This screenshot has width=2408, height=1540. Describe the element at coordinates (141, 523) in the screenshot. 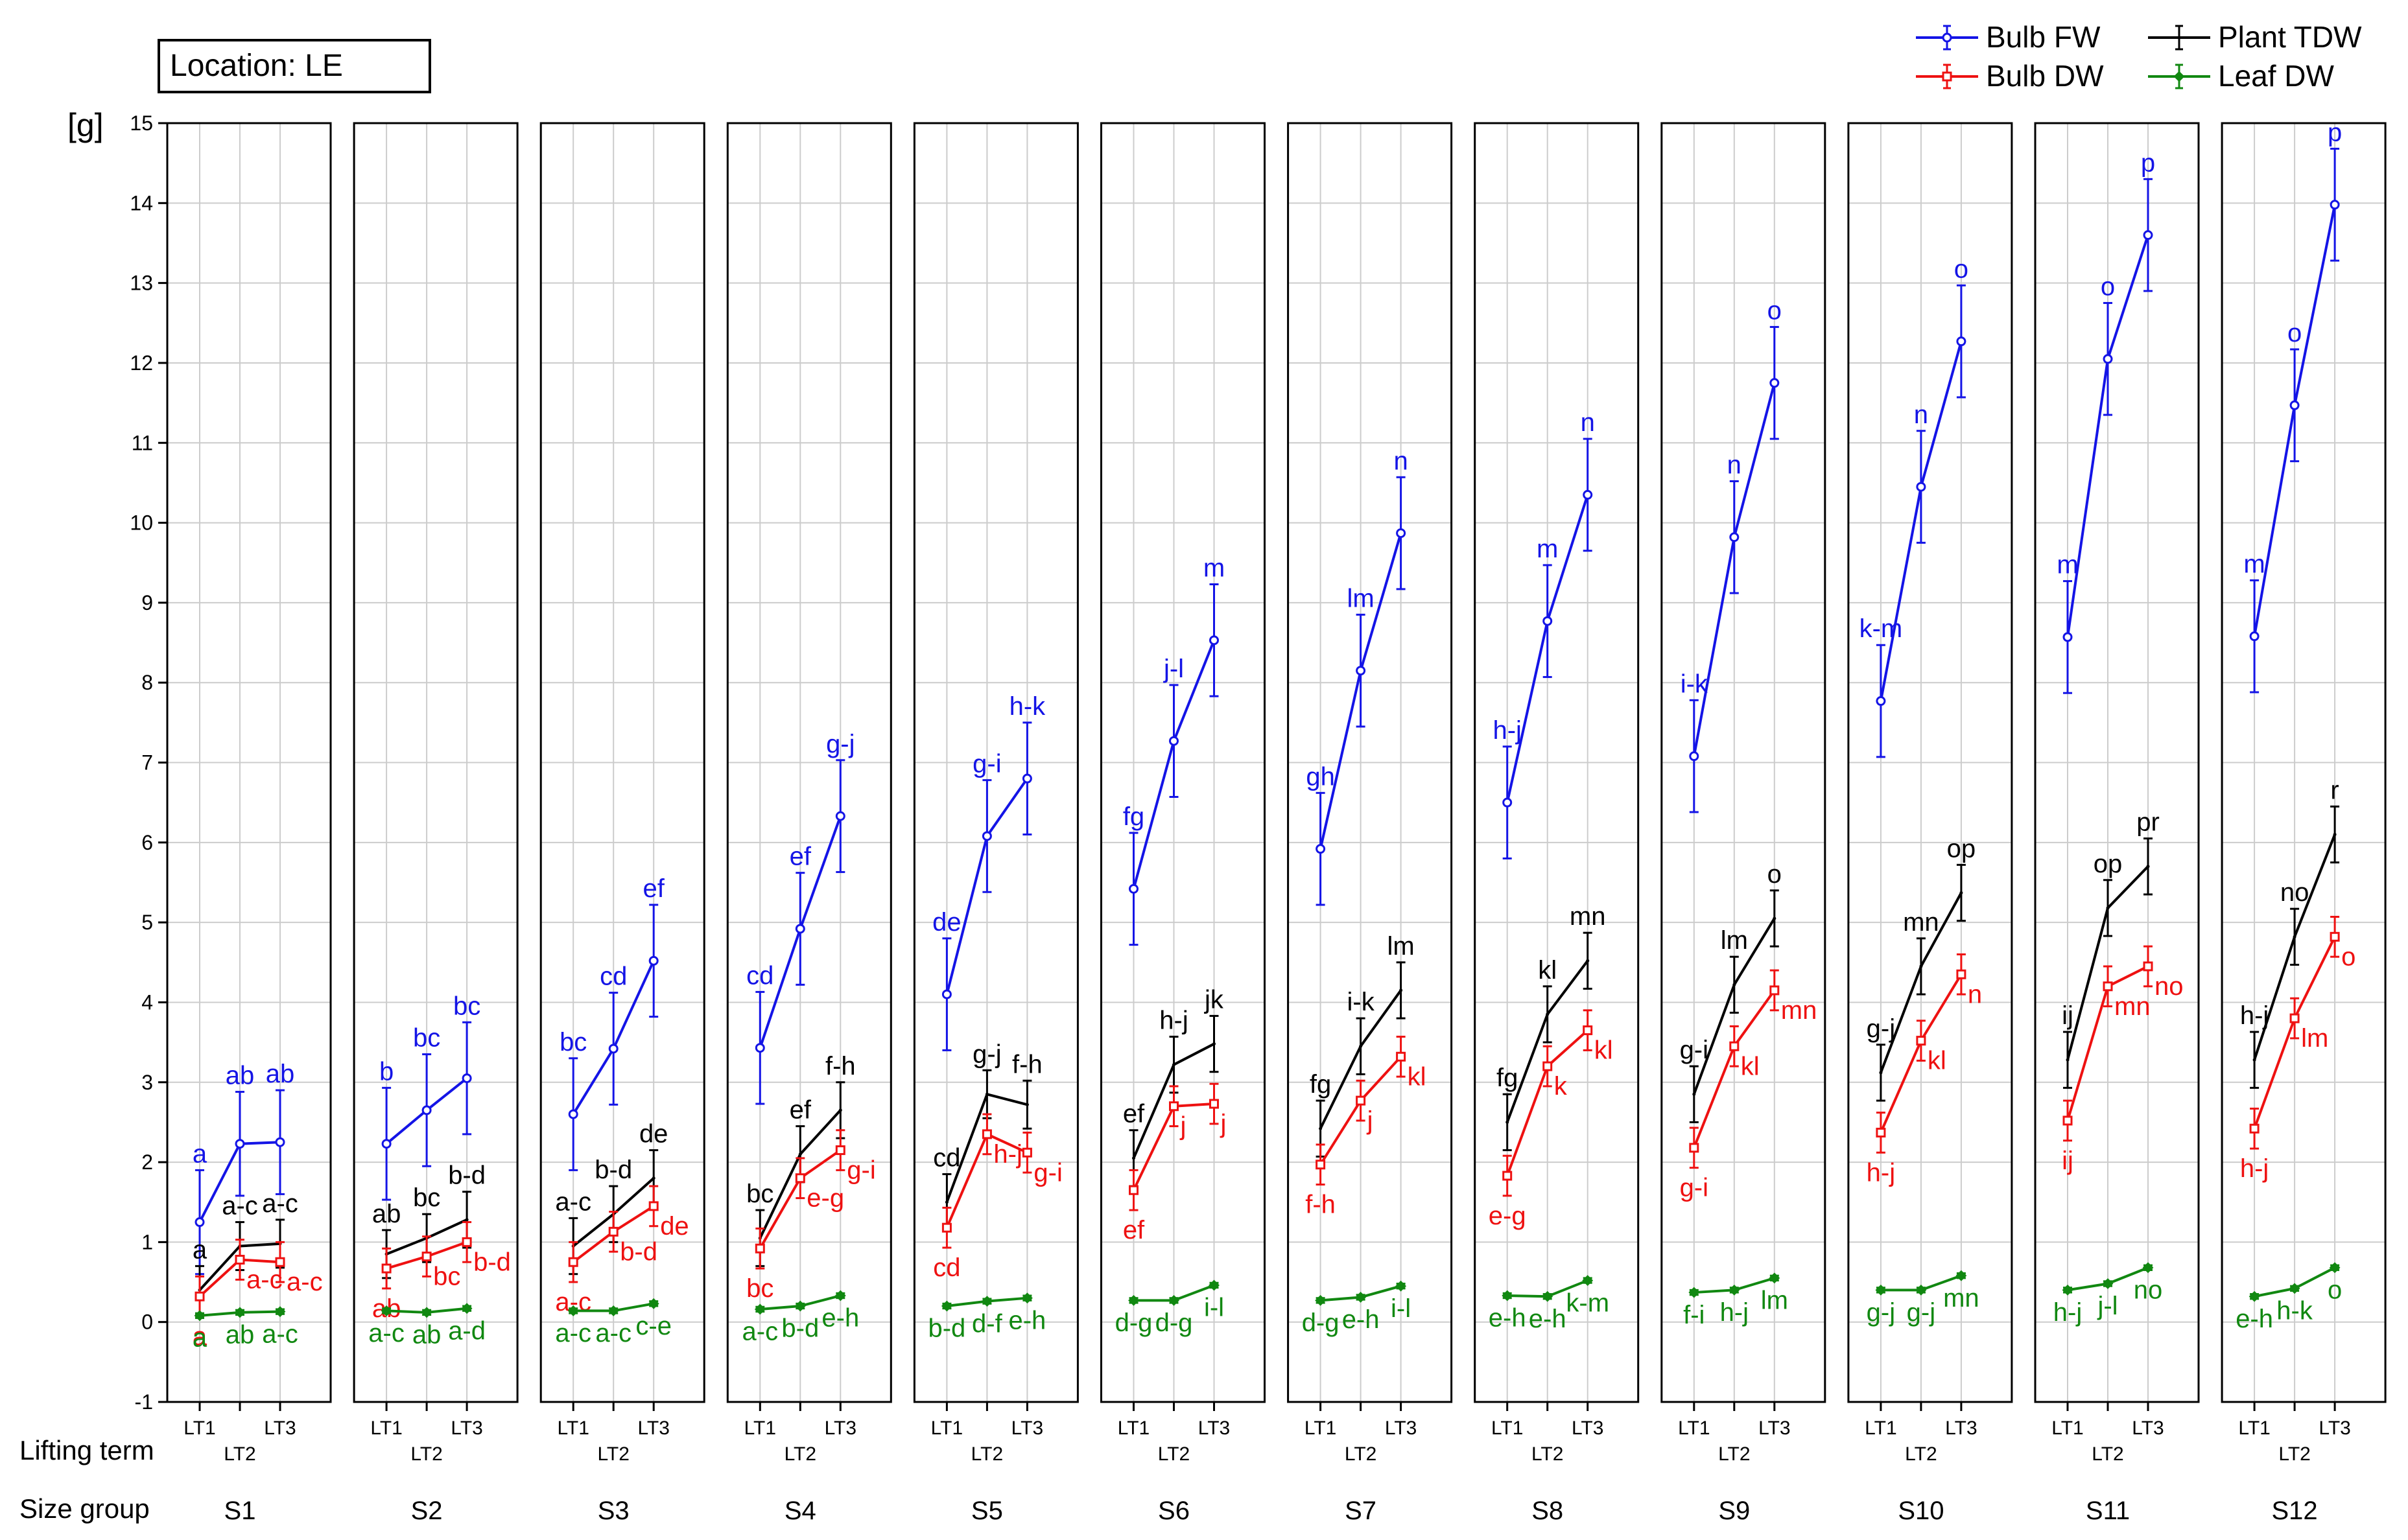

I see `y-tick-label: 10` at that location.